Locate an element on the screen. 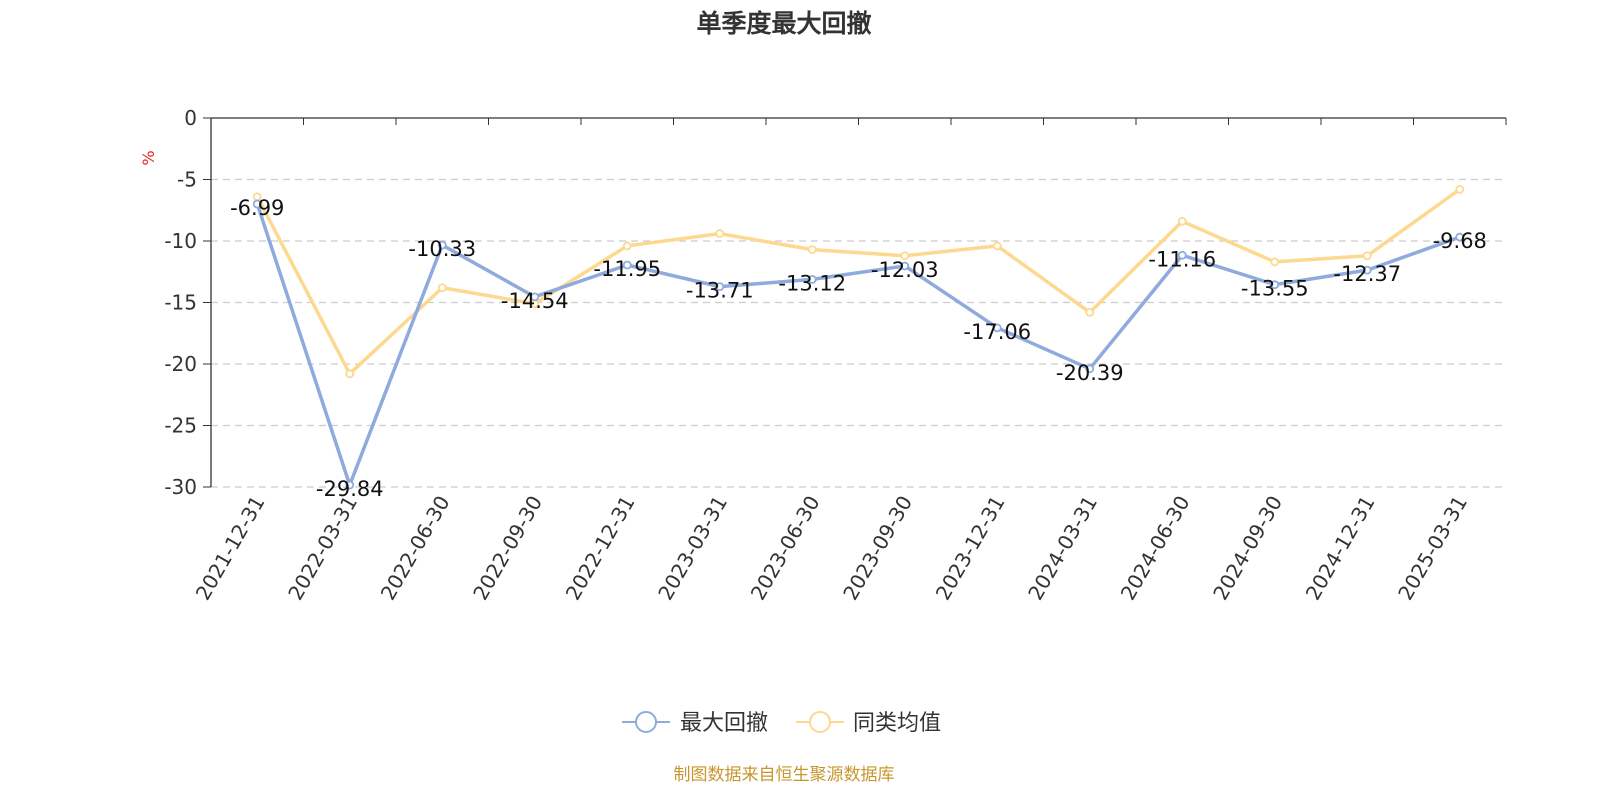  data-label: -29.84 is located at coordinates (350, 489).